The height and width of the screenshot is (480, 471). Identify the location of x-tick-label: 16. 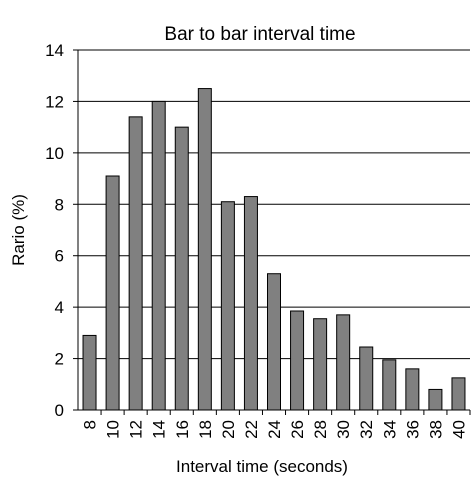
(182, 429).